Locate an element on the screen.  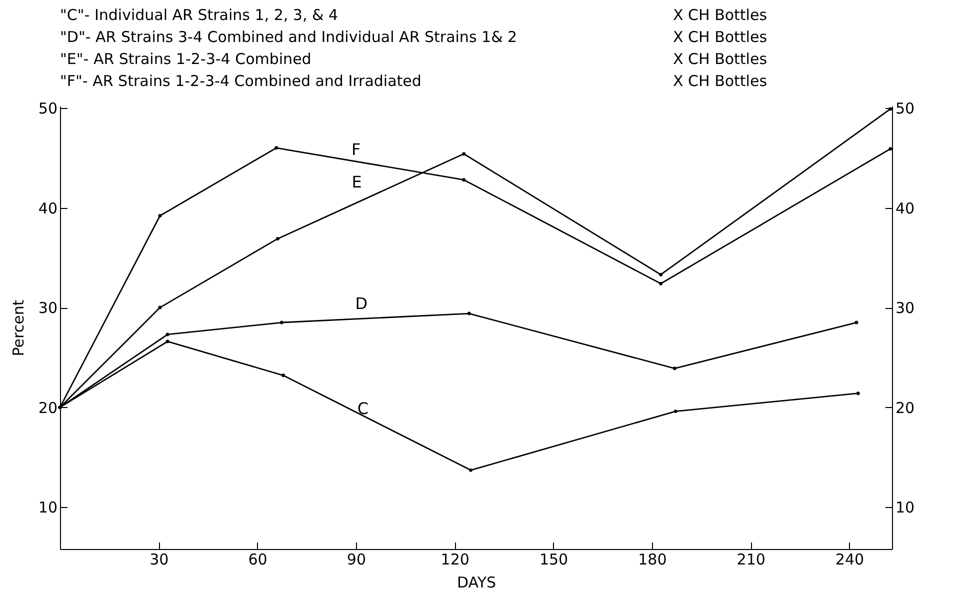
y-axis-title: Percent is located at coordinates (18, 328).